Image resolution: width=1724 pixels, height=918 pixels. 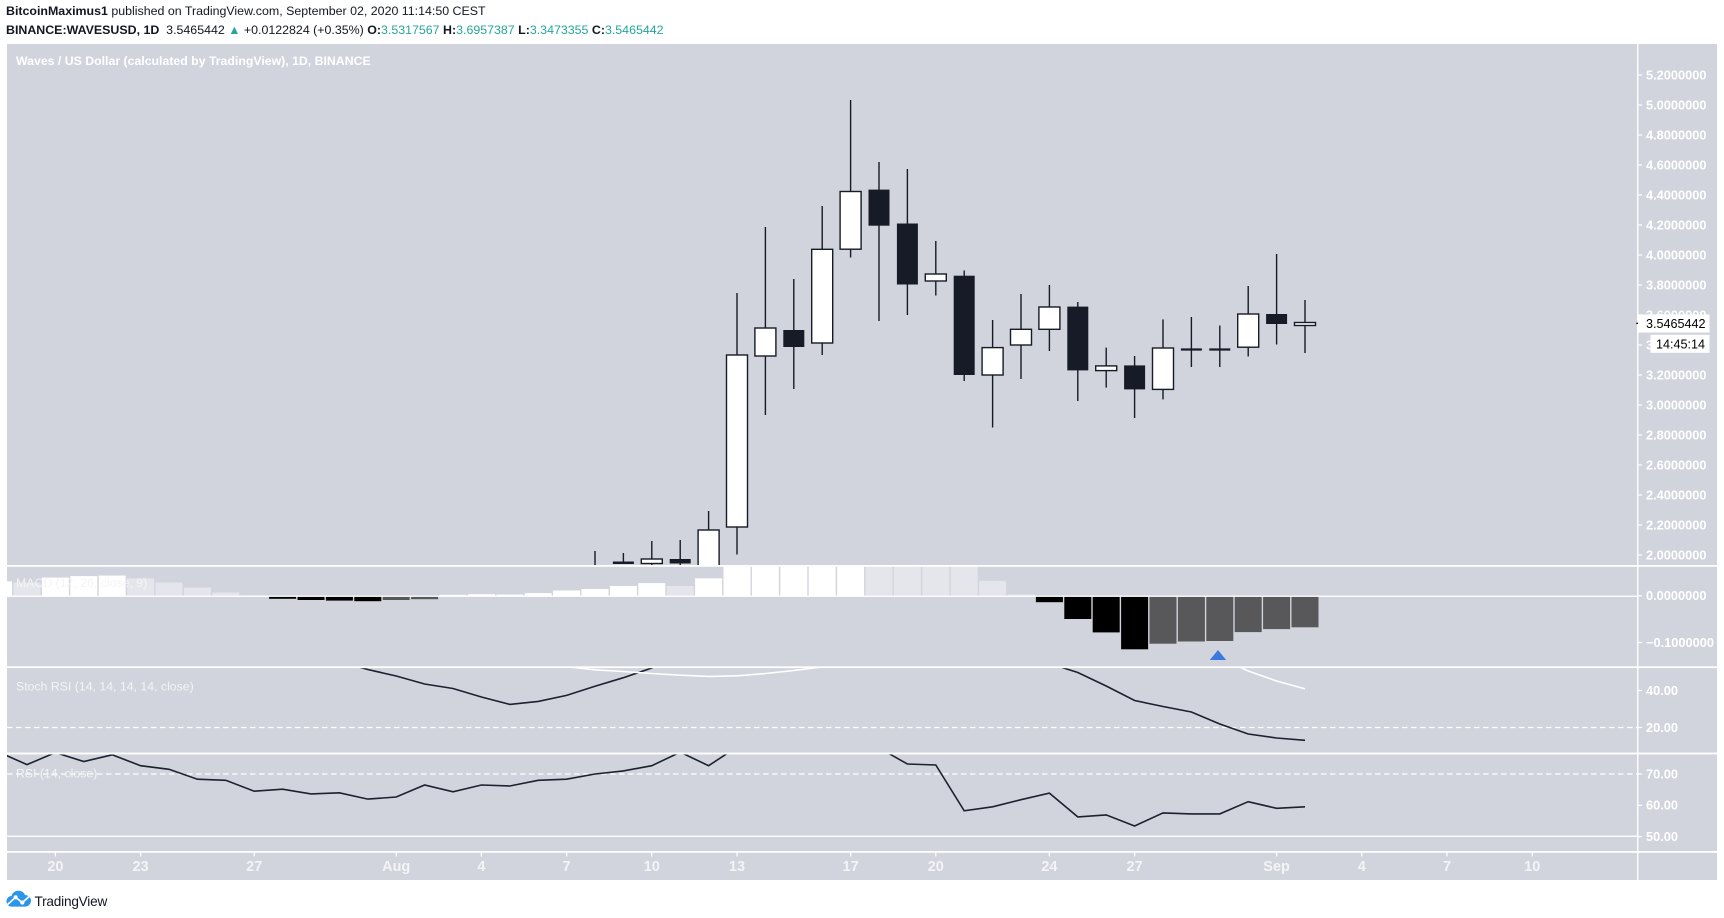 I want to click on svg-text: 5.0000000, so click(x=1676, y=104).